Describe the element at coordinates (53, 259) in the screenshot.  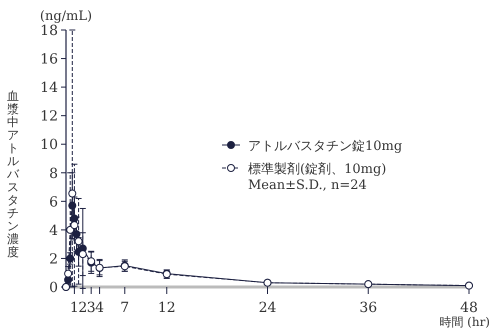
I see `y-tick-label: 2` at that location.